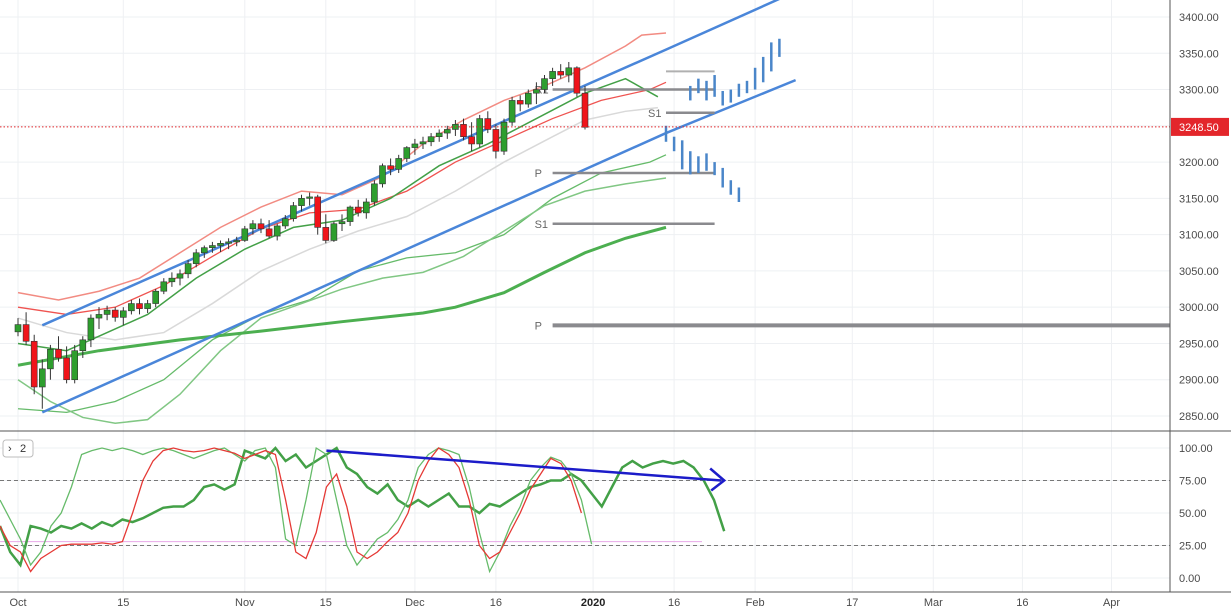 Image resolution: width=1231 pixels, height=614 pixels. I want to click on indicator-tag: › 2, so click(18, 448).